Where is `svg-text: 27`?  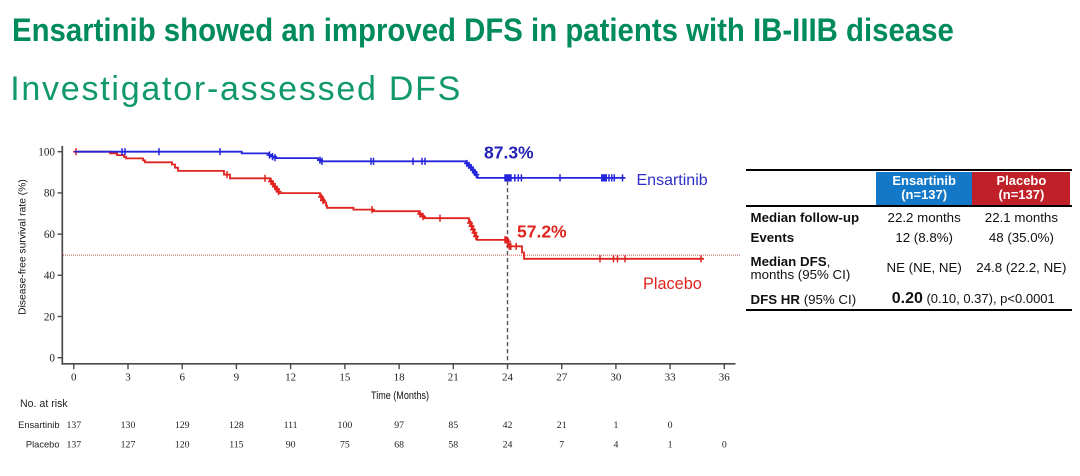
svg-text: 27 is located at coordinates (562, 378).